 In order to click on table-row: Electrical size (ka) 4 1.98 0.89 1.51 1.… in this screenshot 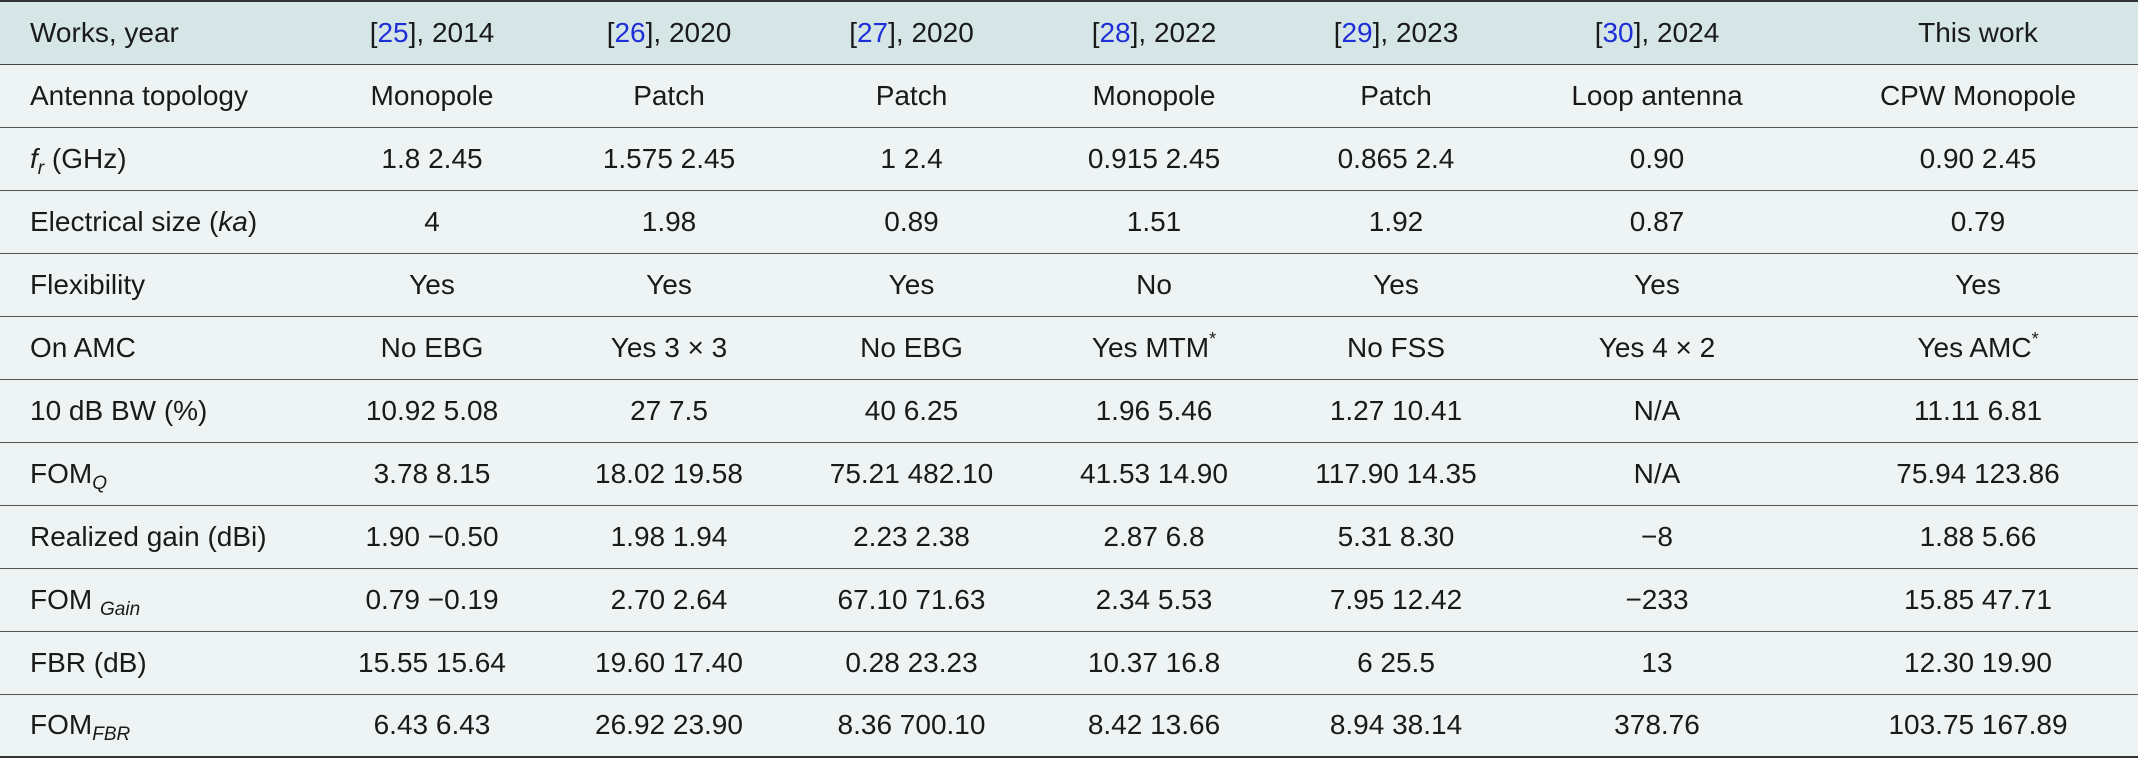, I will do `click(1069, 222)`.